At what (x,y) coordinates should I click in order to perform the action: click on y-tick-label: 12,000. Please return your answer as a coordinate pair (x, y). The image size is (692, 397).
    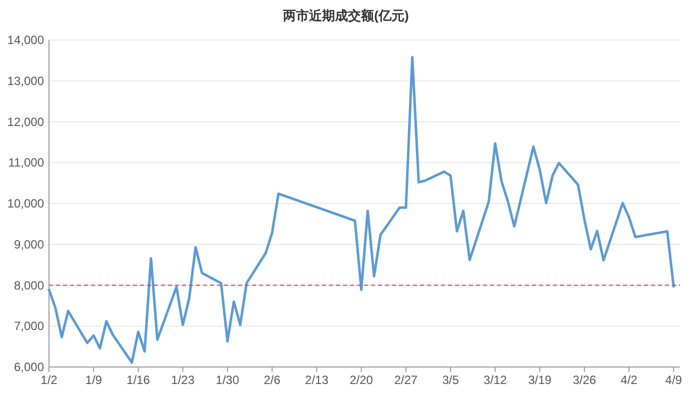
    Looking at the image, I should click on (25, 121).